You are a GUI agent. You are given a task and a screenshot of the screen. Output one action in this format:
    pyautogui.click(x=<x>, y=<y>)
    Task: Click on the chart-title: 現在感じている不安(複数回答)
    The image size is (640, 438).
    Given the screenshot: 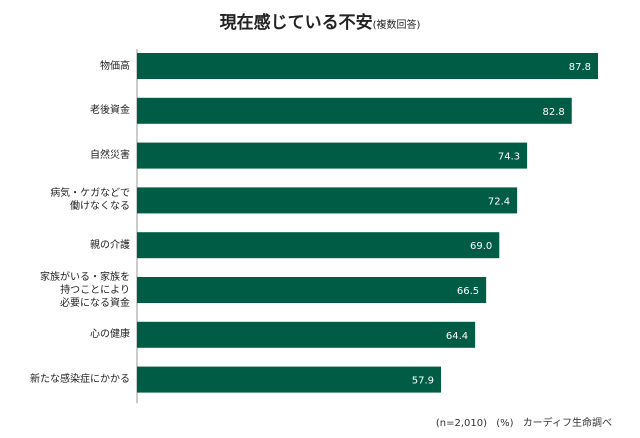 What is the action you would take?
    pyautogui.click(x=320, y=20)
    